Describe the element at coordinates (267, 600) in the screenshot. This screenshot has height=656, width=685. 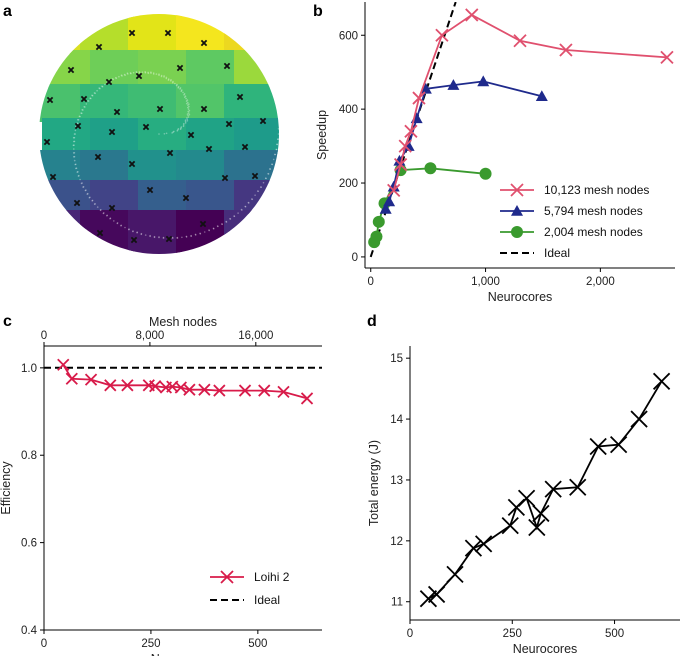
I see `legend-label: Ideal` at that location.